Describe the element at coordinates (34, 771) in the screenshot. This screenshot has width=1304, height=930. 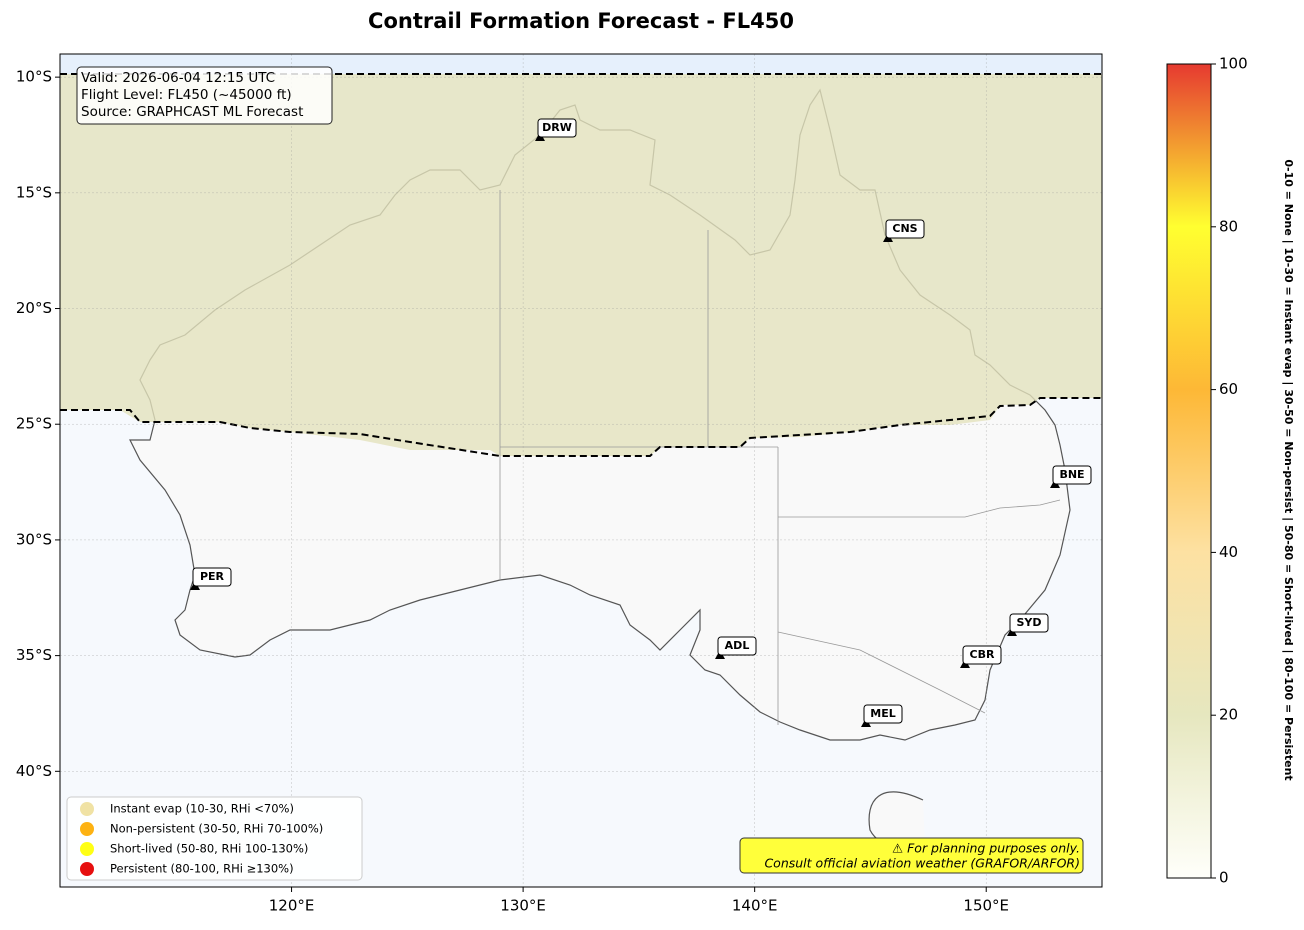
I see `y-tick-label: 40°S` at that location.